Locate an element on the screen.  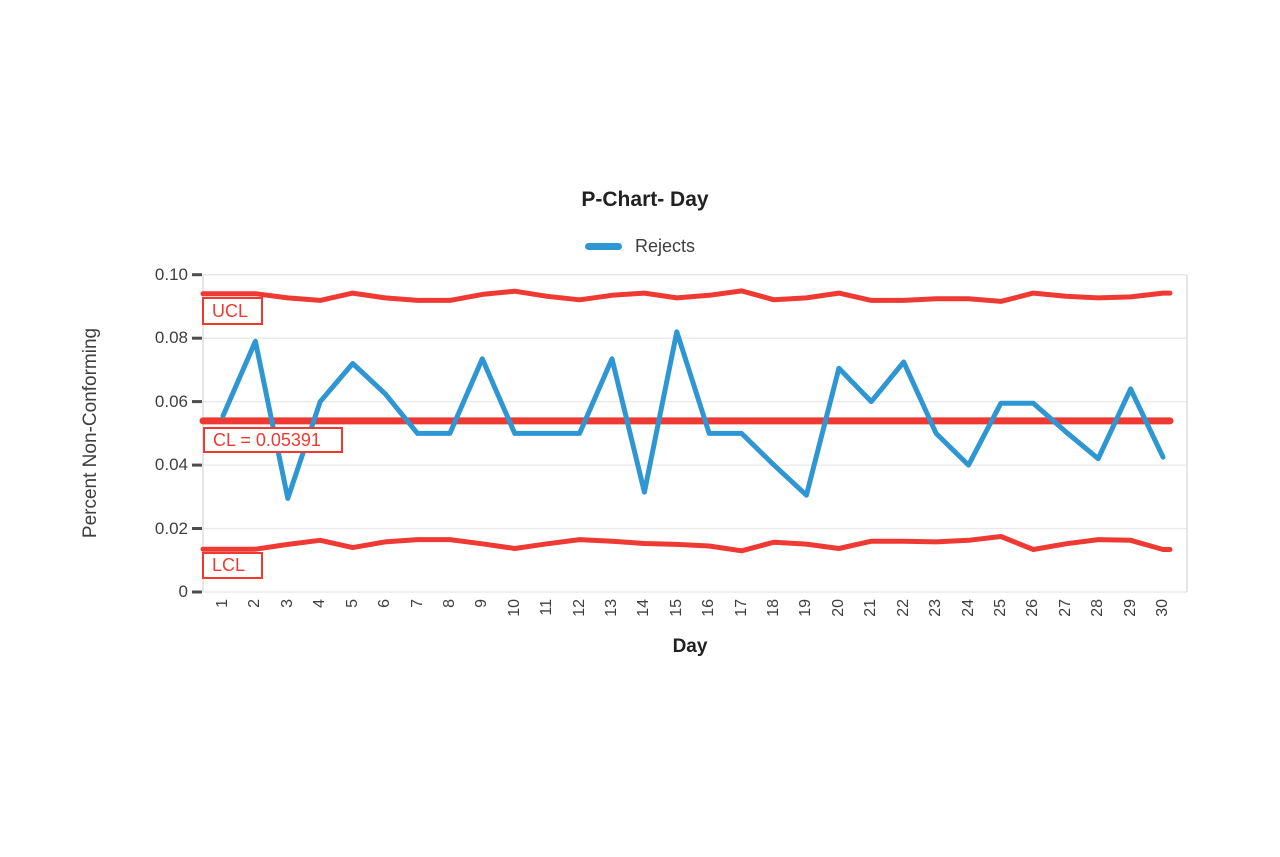
legend-rejects-label: Rejects is located at coordinates (665, 245).